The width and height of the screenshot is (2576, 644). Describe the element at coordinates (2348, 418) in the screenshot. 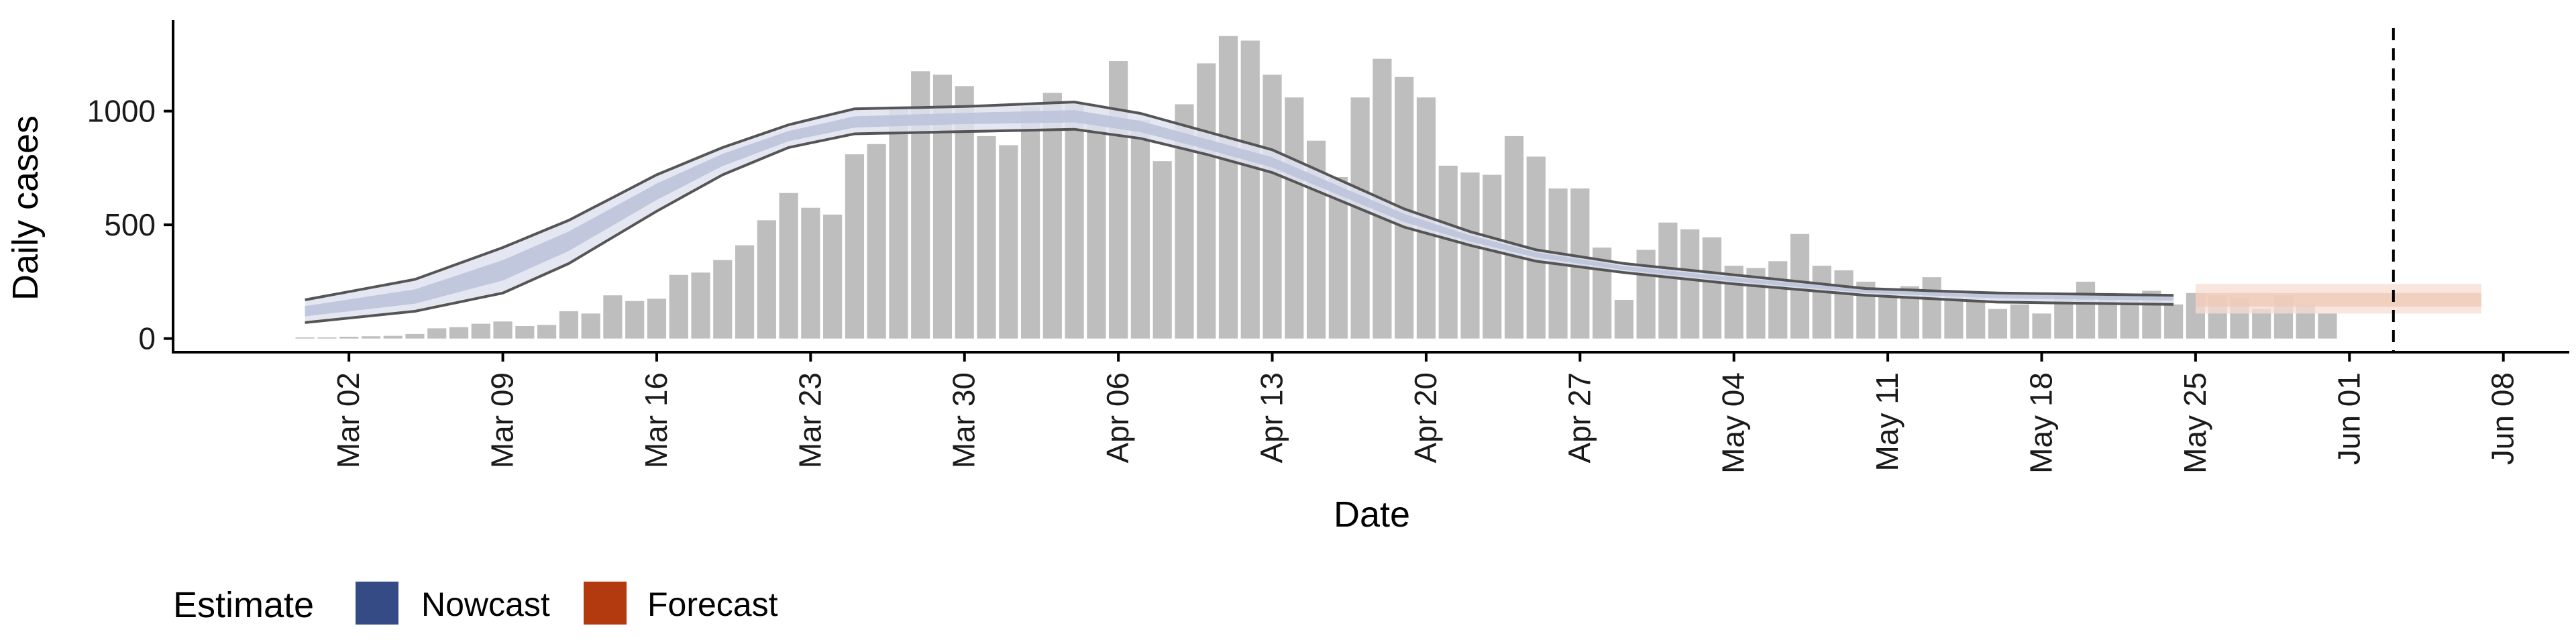

I see `x-tick-label: Jun 01` at that location.